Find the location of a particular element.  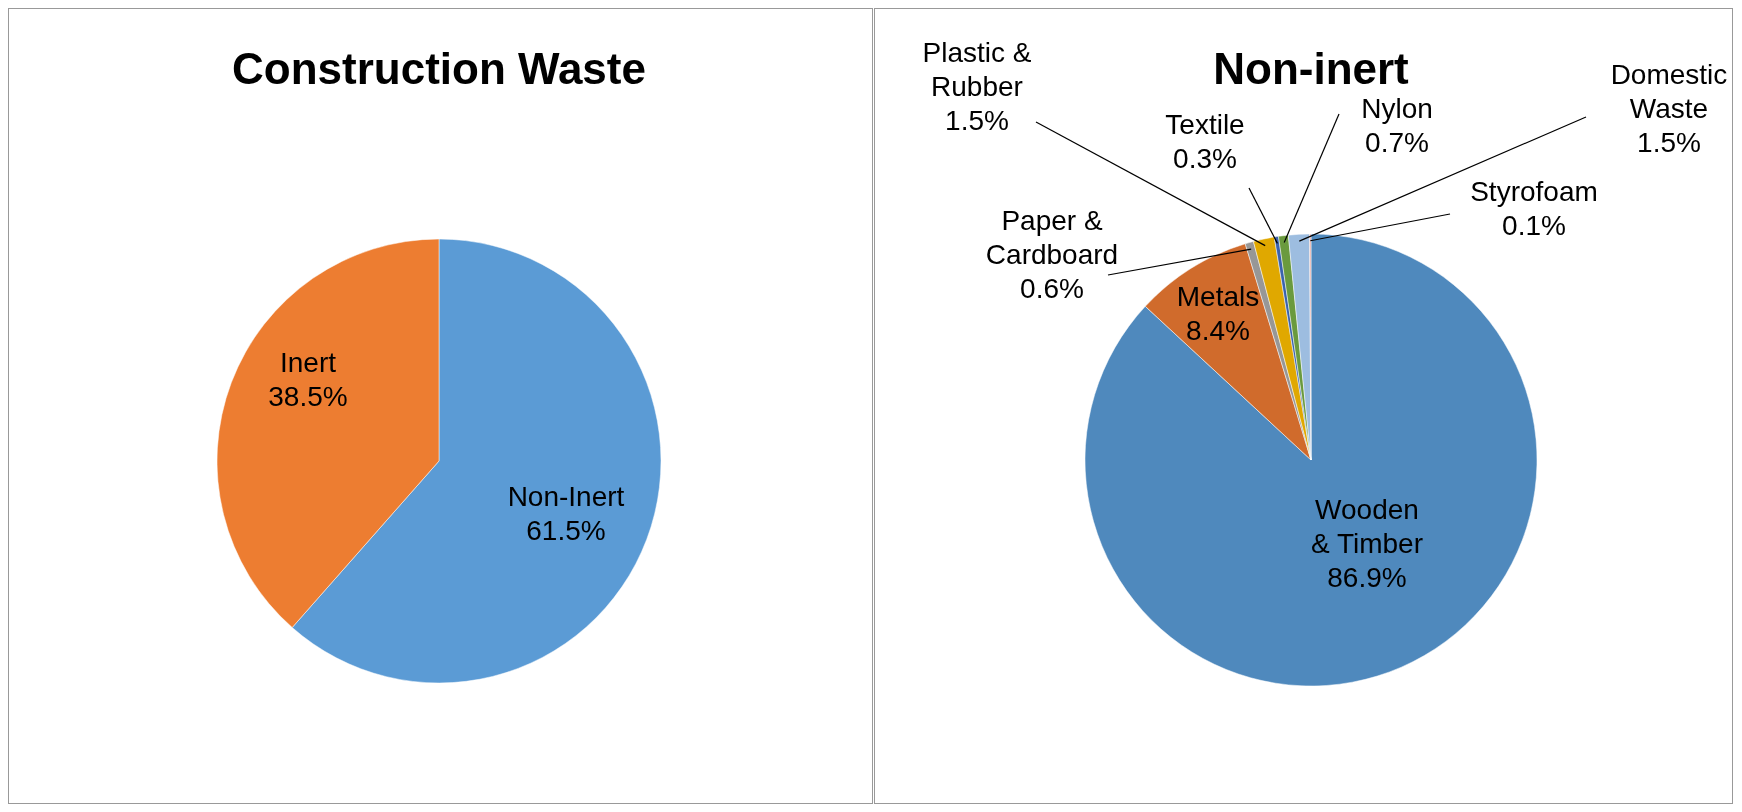

slice-label: Wooden & Timber is located at coordinates (1367, 526).